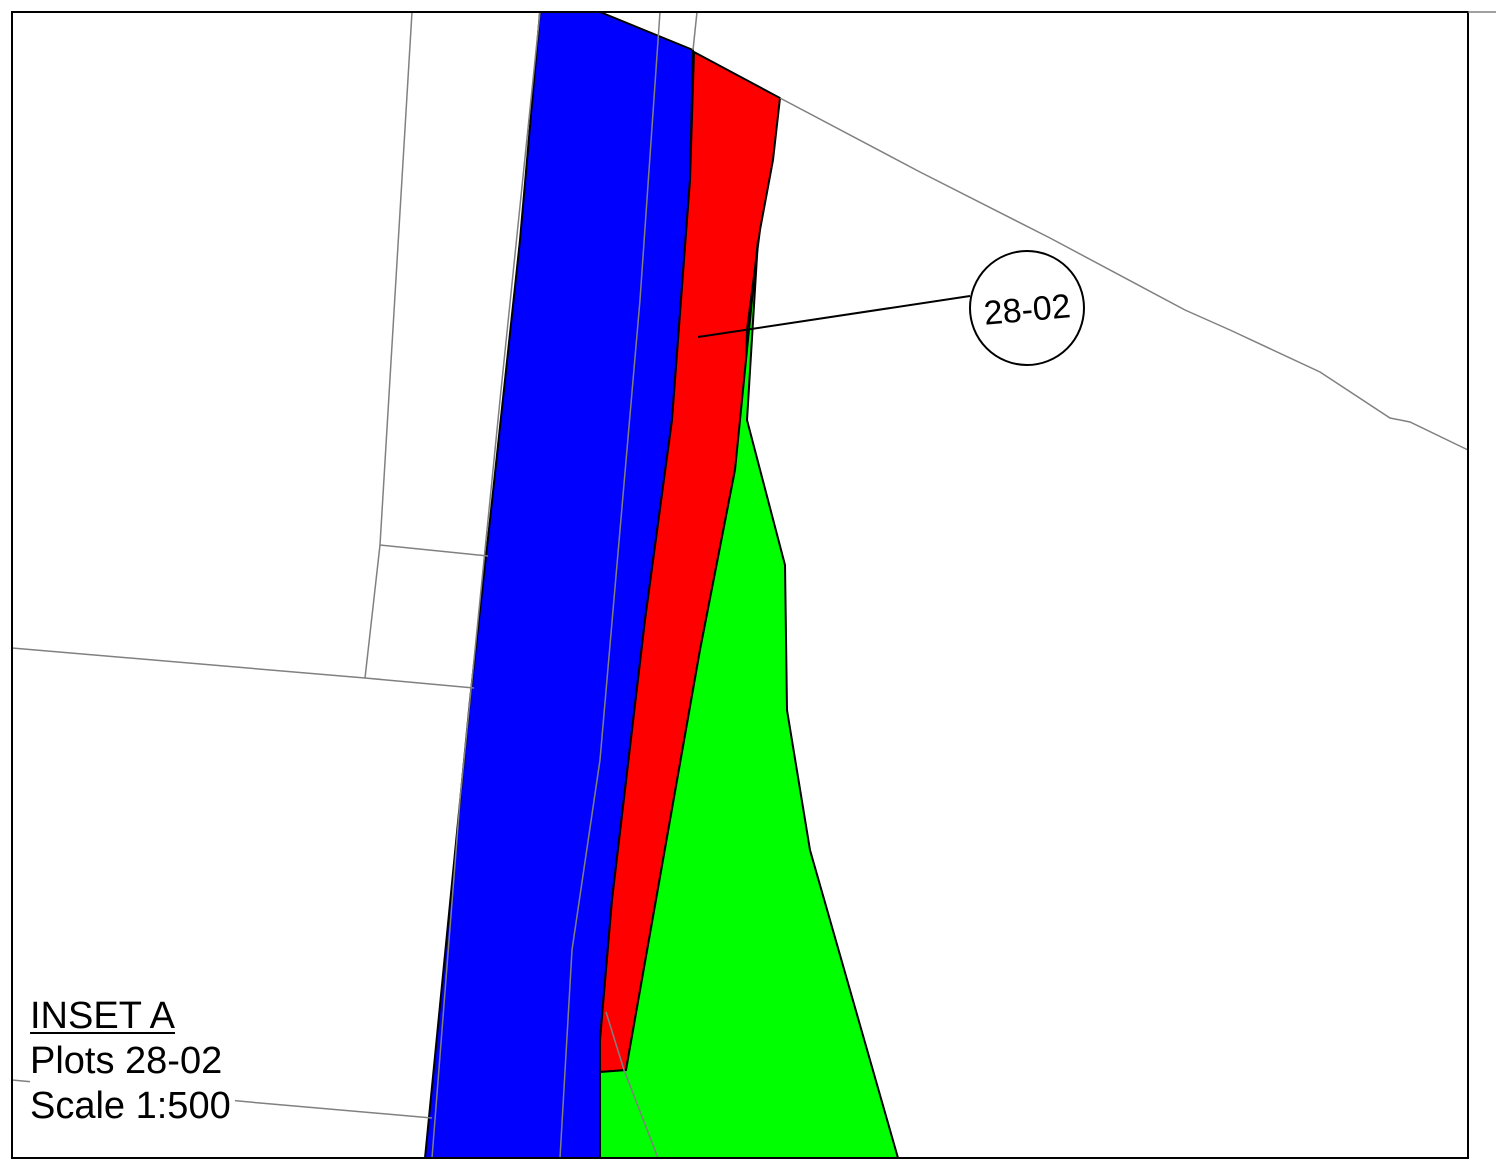 The height and width of the screenshot is (1168, 1496). I want to click on callout-leader-line, so click(834, 316).